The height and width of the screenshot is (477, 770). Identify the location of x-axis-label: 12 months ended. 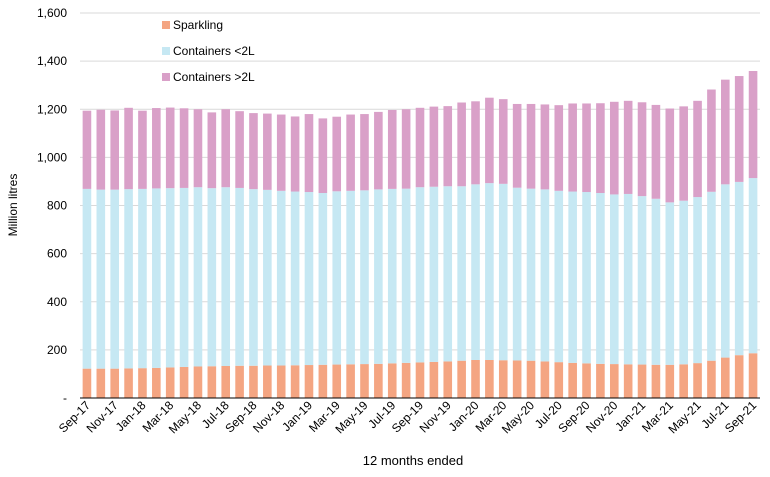
(413, 460).